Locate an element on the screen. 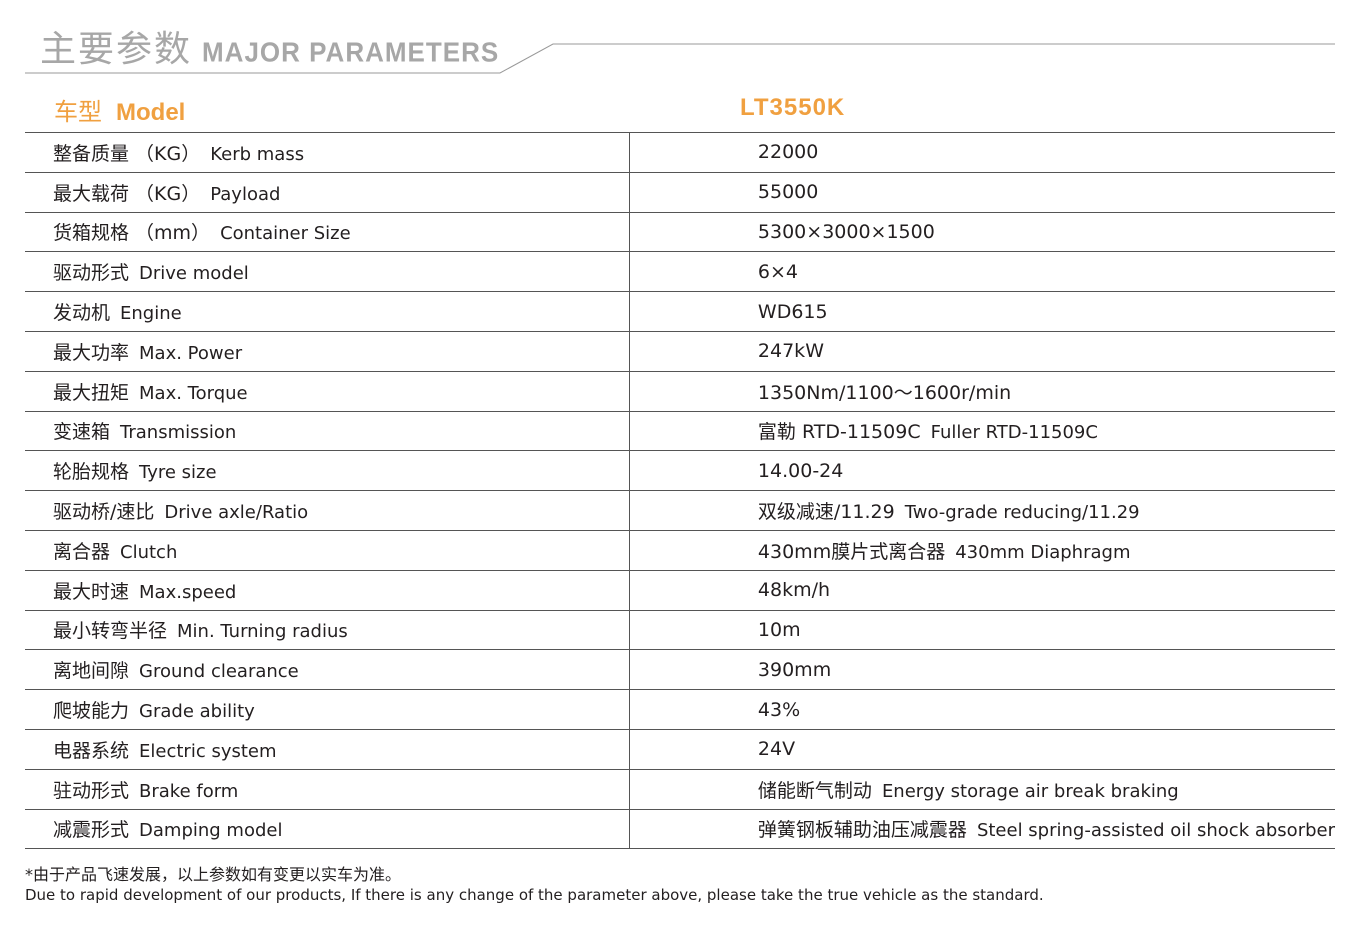  param-value: 富勒 RTD-11509C Fuller RTD-11509C is located at coordinates (982, 431).